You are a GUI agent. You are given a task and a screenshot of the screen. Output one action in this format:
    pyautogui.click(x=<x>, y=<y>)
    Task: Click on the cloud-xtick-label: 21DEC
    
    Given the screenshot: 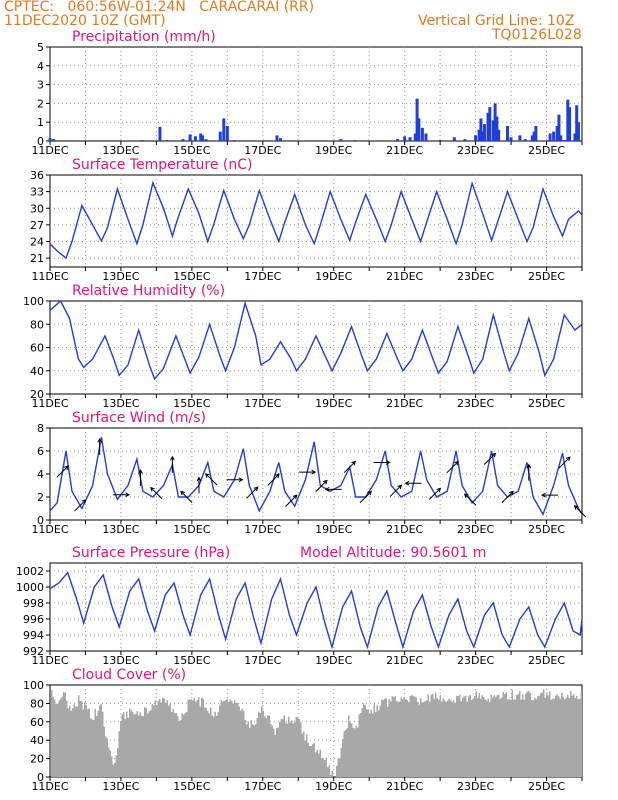 What is the action you would take?
    pyautogui.click(x=404, y=786)
    